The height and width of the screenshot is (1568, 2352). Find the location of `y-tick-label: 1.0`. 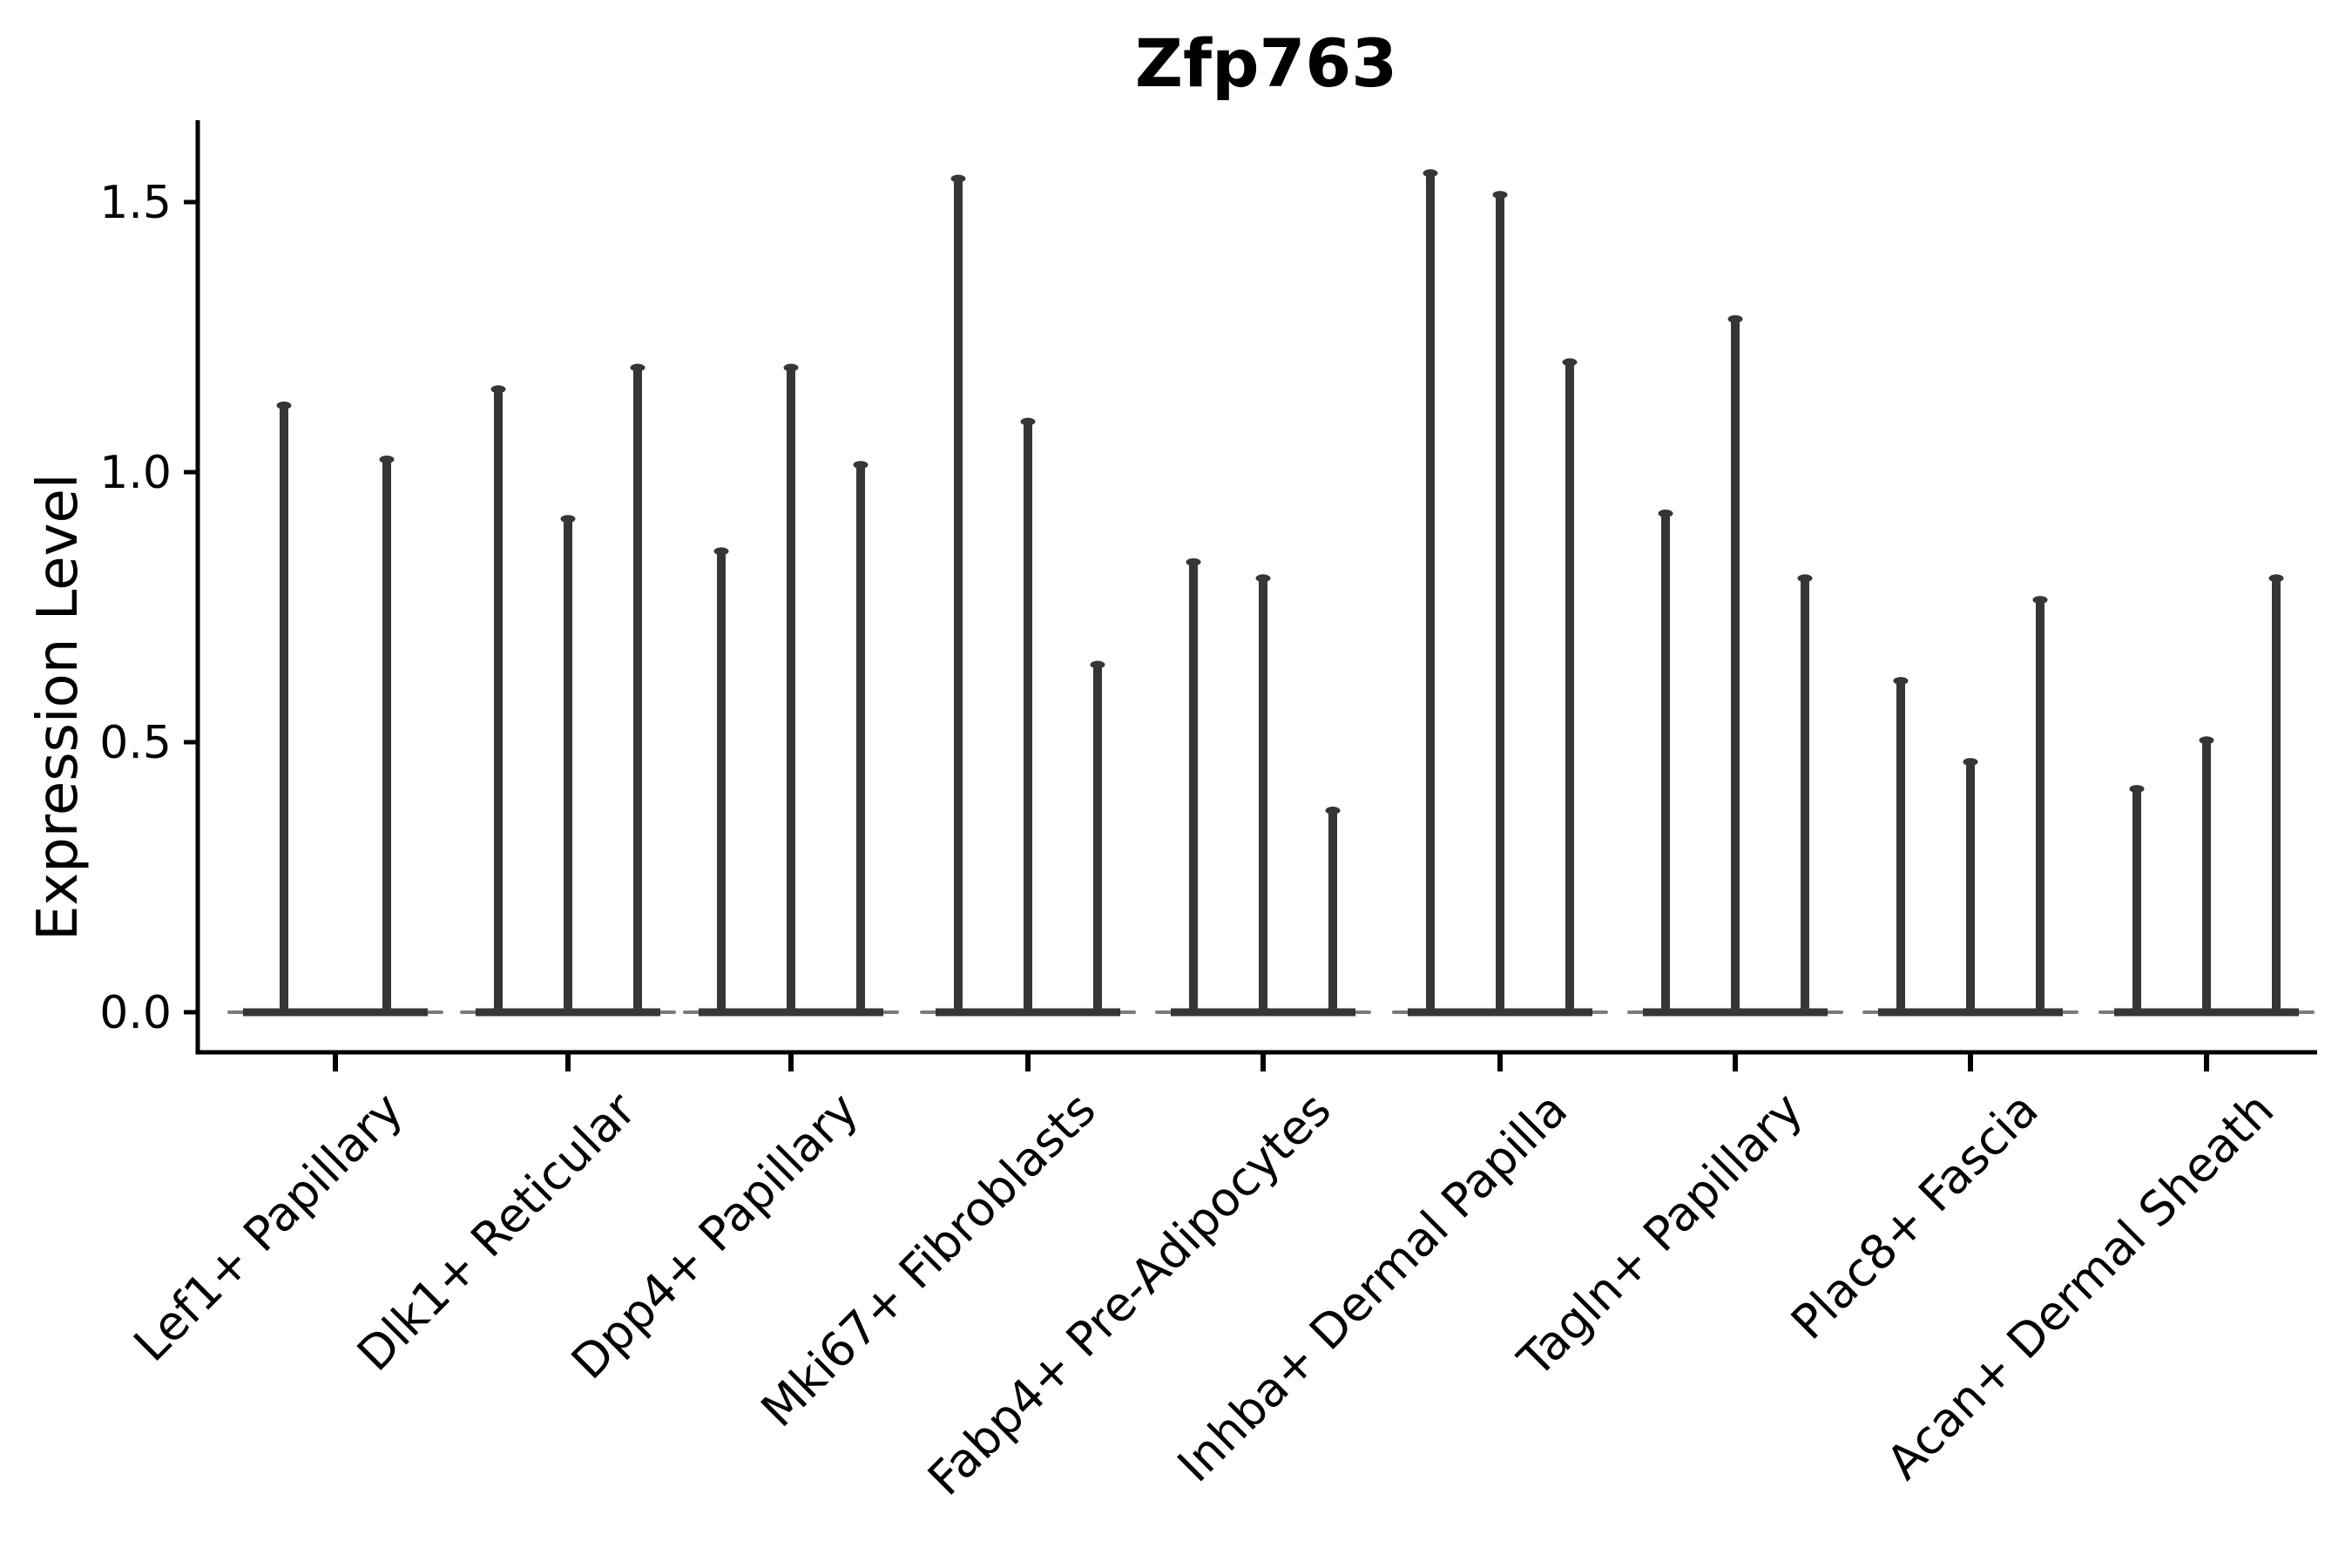

y-tick-label: 1.0 is located at coordinates (135, 473).